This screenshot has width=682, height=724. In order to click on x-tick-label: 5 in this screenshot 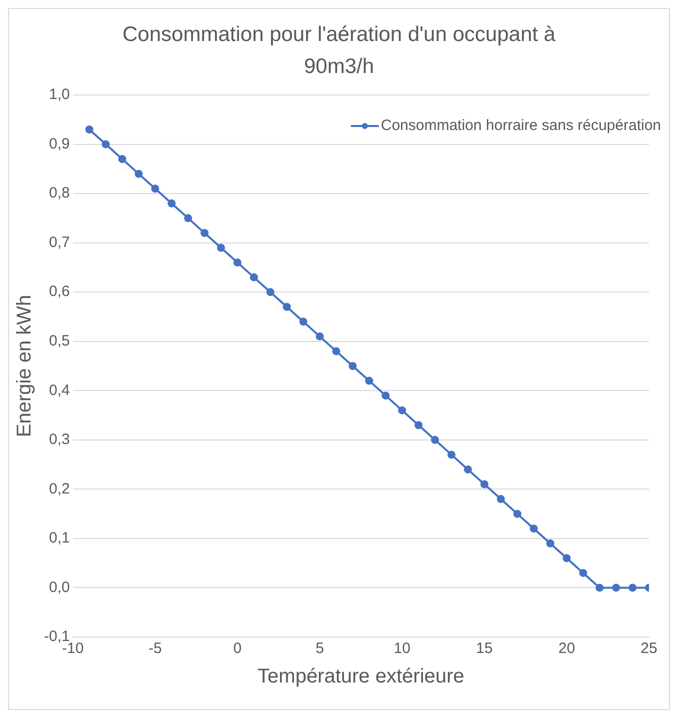, I will do `click(320, 649)`.